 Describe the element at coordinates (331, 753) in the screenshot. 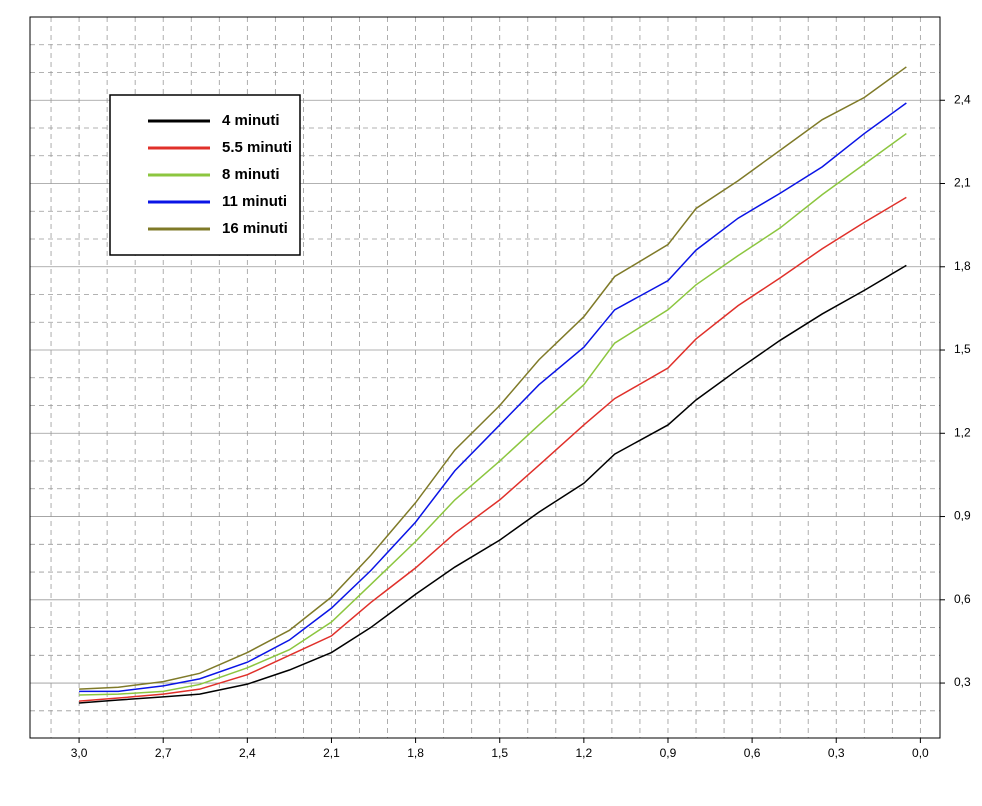

I see `x-tick-label: 2,1` at that location.